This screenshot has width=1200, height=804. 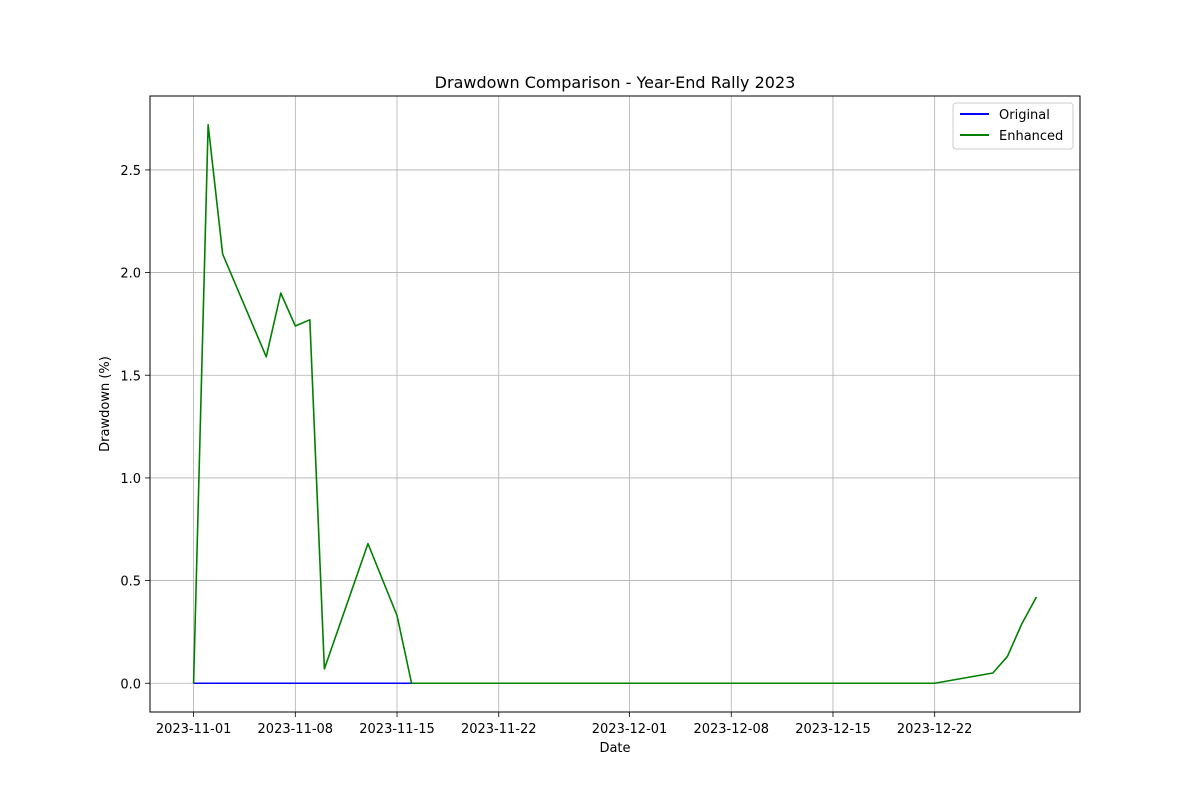 I want to click on x-tick-label: 2023-12-01, so click(x=630, y=729).